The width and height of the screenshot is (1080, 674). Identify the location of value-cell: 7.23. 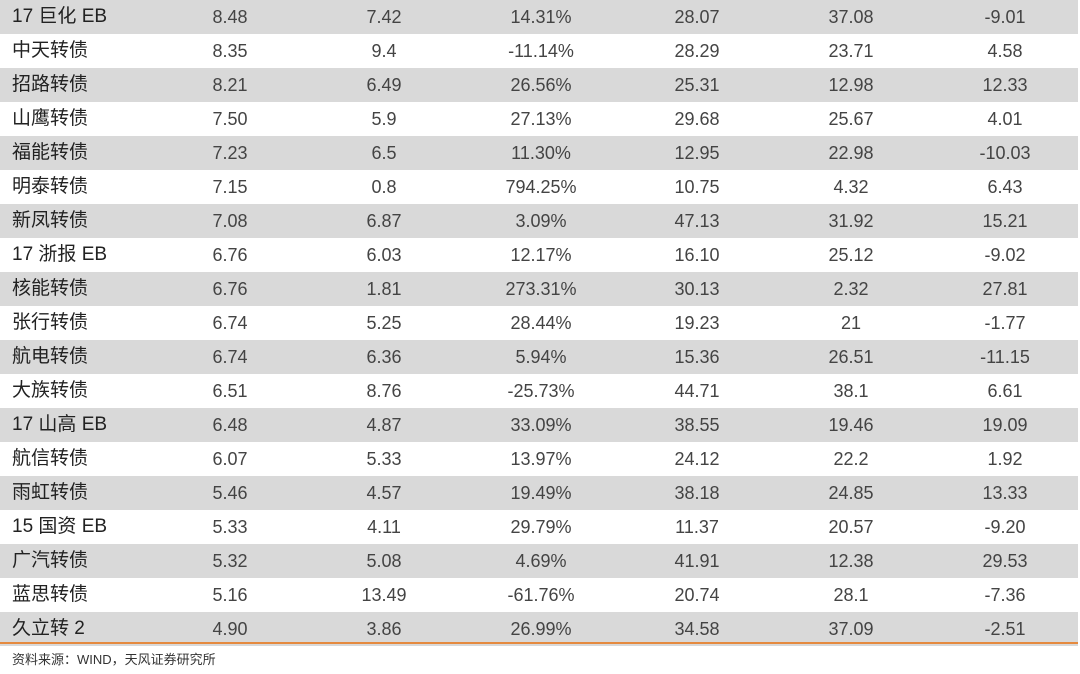
(230, 153).